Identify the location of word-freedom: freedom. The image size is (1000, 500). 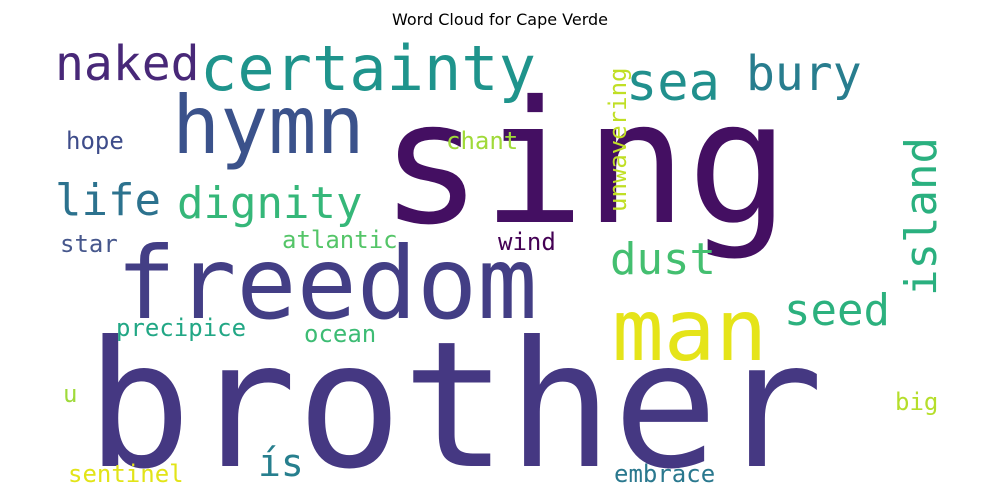
(326, 283).